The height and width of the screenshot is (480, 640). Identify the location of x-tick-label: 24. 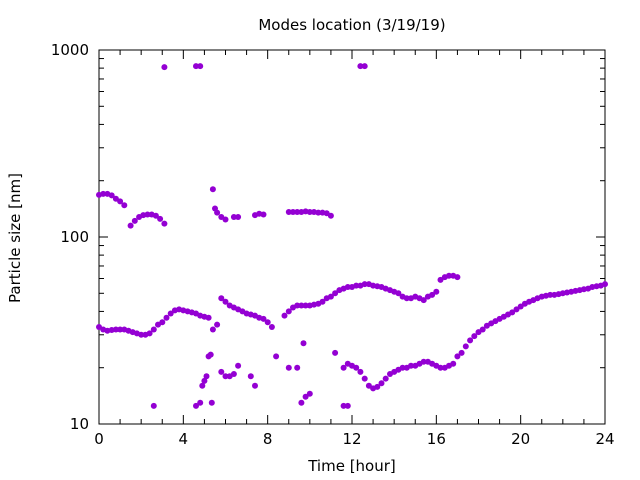
(604, 439).